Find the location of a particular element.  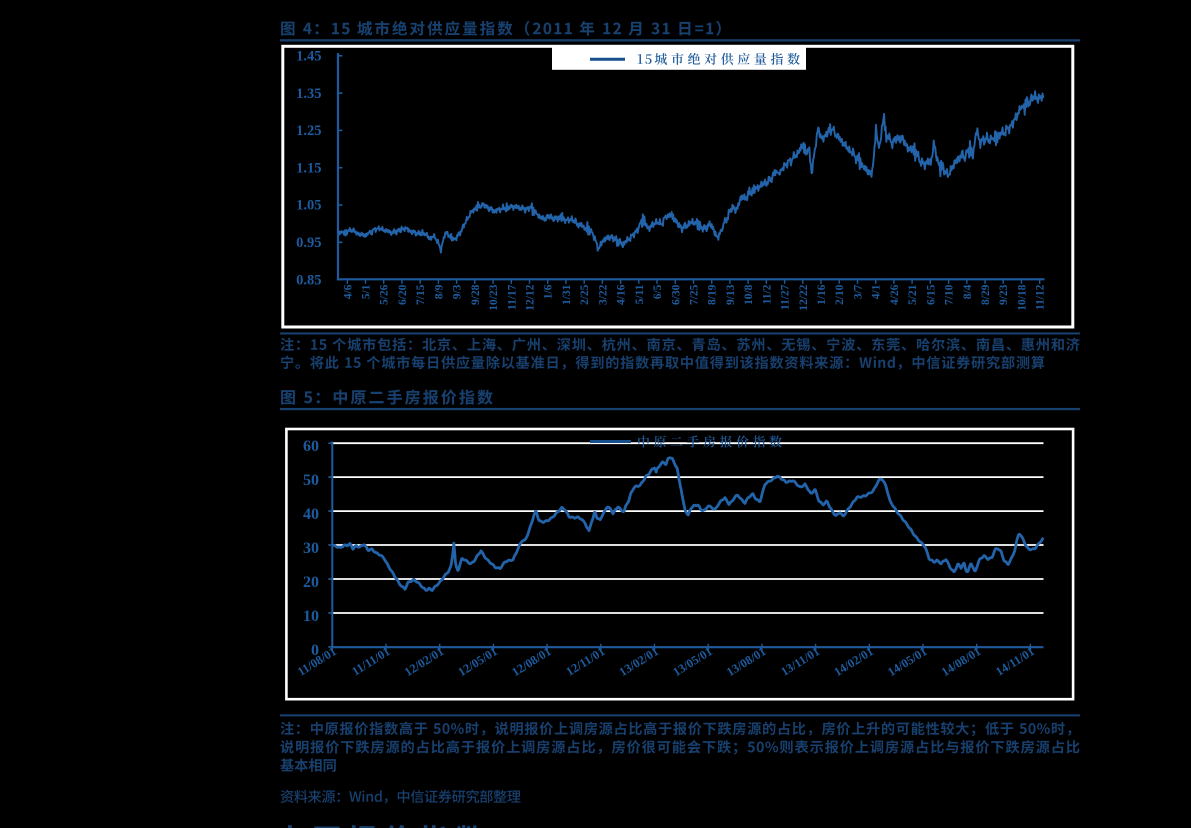

svg-text: 0.95 is located at coordinates (308, 243).